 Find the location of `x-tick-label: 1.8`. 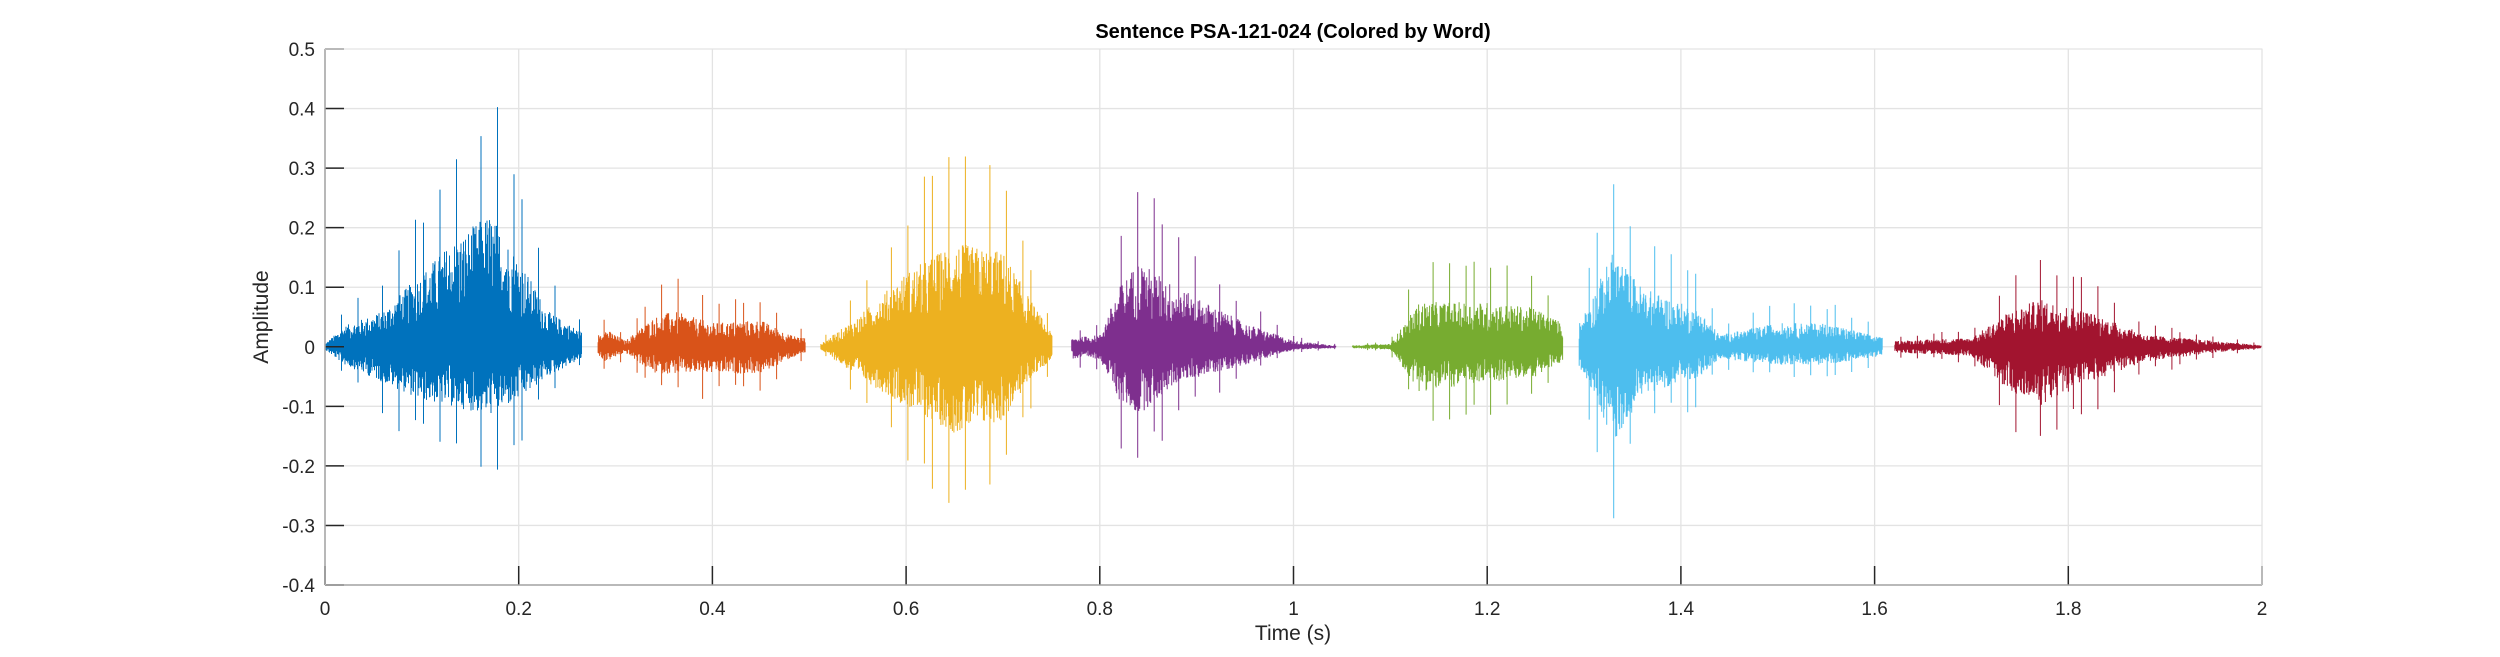

x-tick-label: 1.8 is located at coordinates (2068, 609).